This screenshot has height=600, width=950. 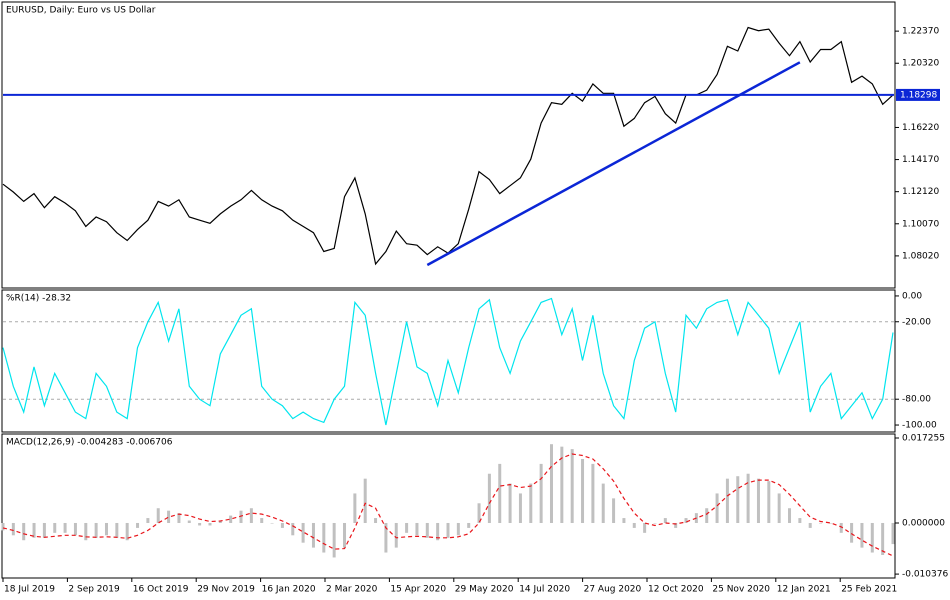 I want to click on x-tick-label: 29 Nov 2019, so click(x=226, y=590).